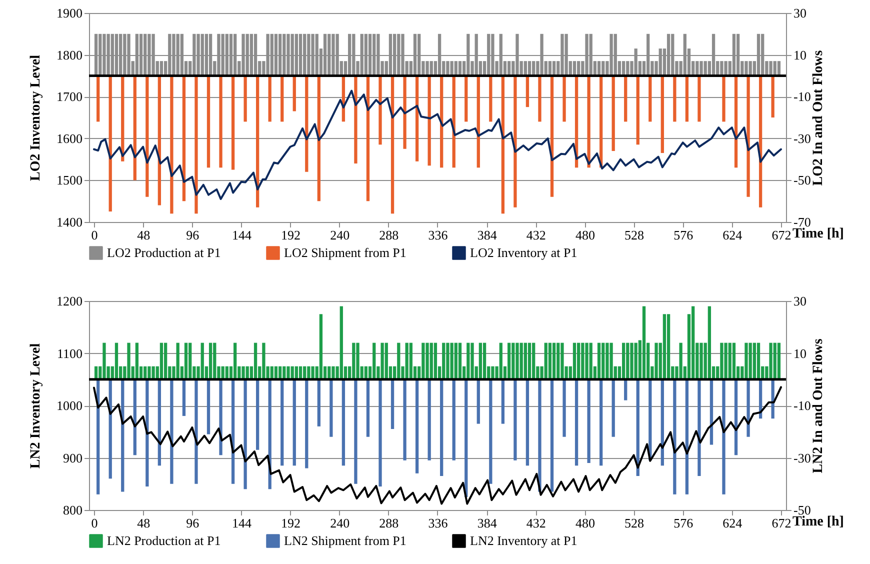 Image resolution: width=870 pixels, height=564 pixels. I want to click on x-tick-label: 192, so click(291, 235).